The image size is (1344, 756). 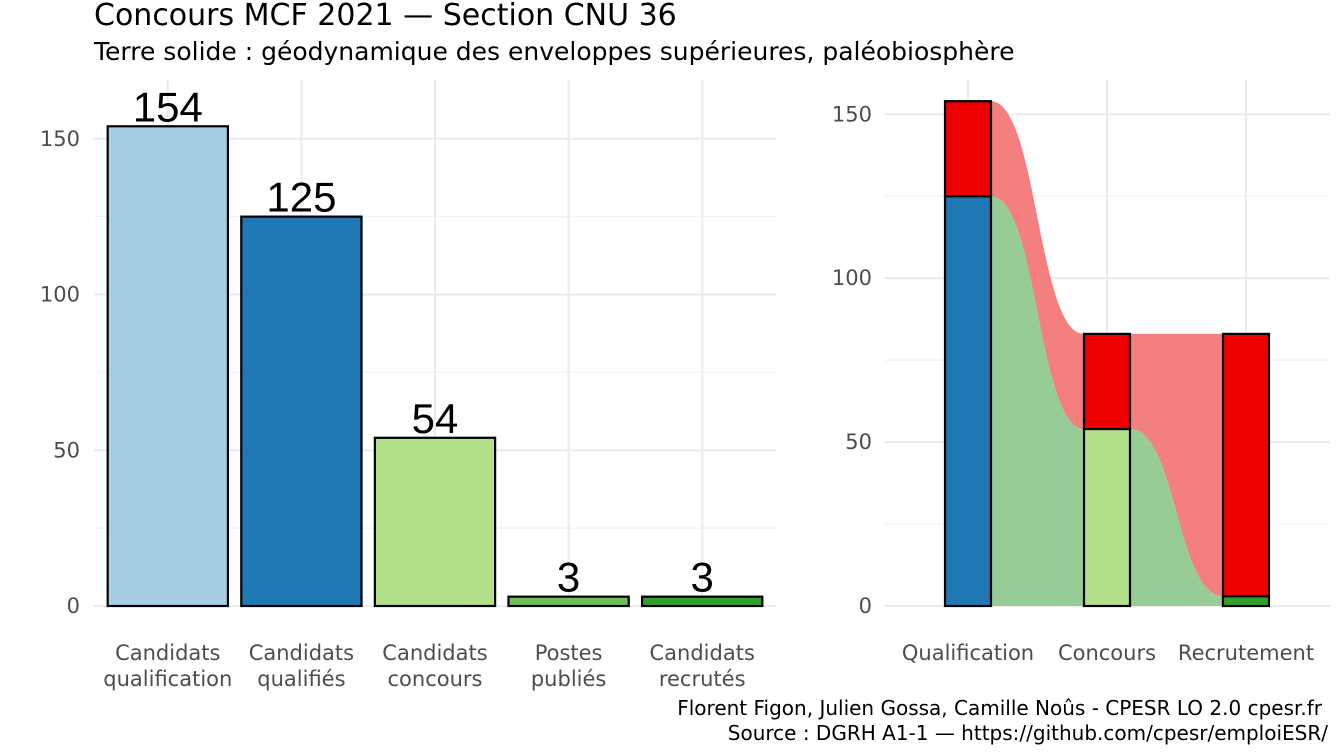 What do you see at coordinates (435, 418) in the screenshot?
I see `bar-value-label: 54` at bounding box center [435, 418].